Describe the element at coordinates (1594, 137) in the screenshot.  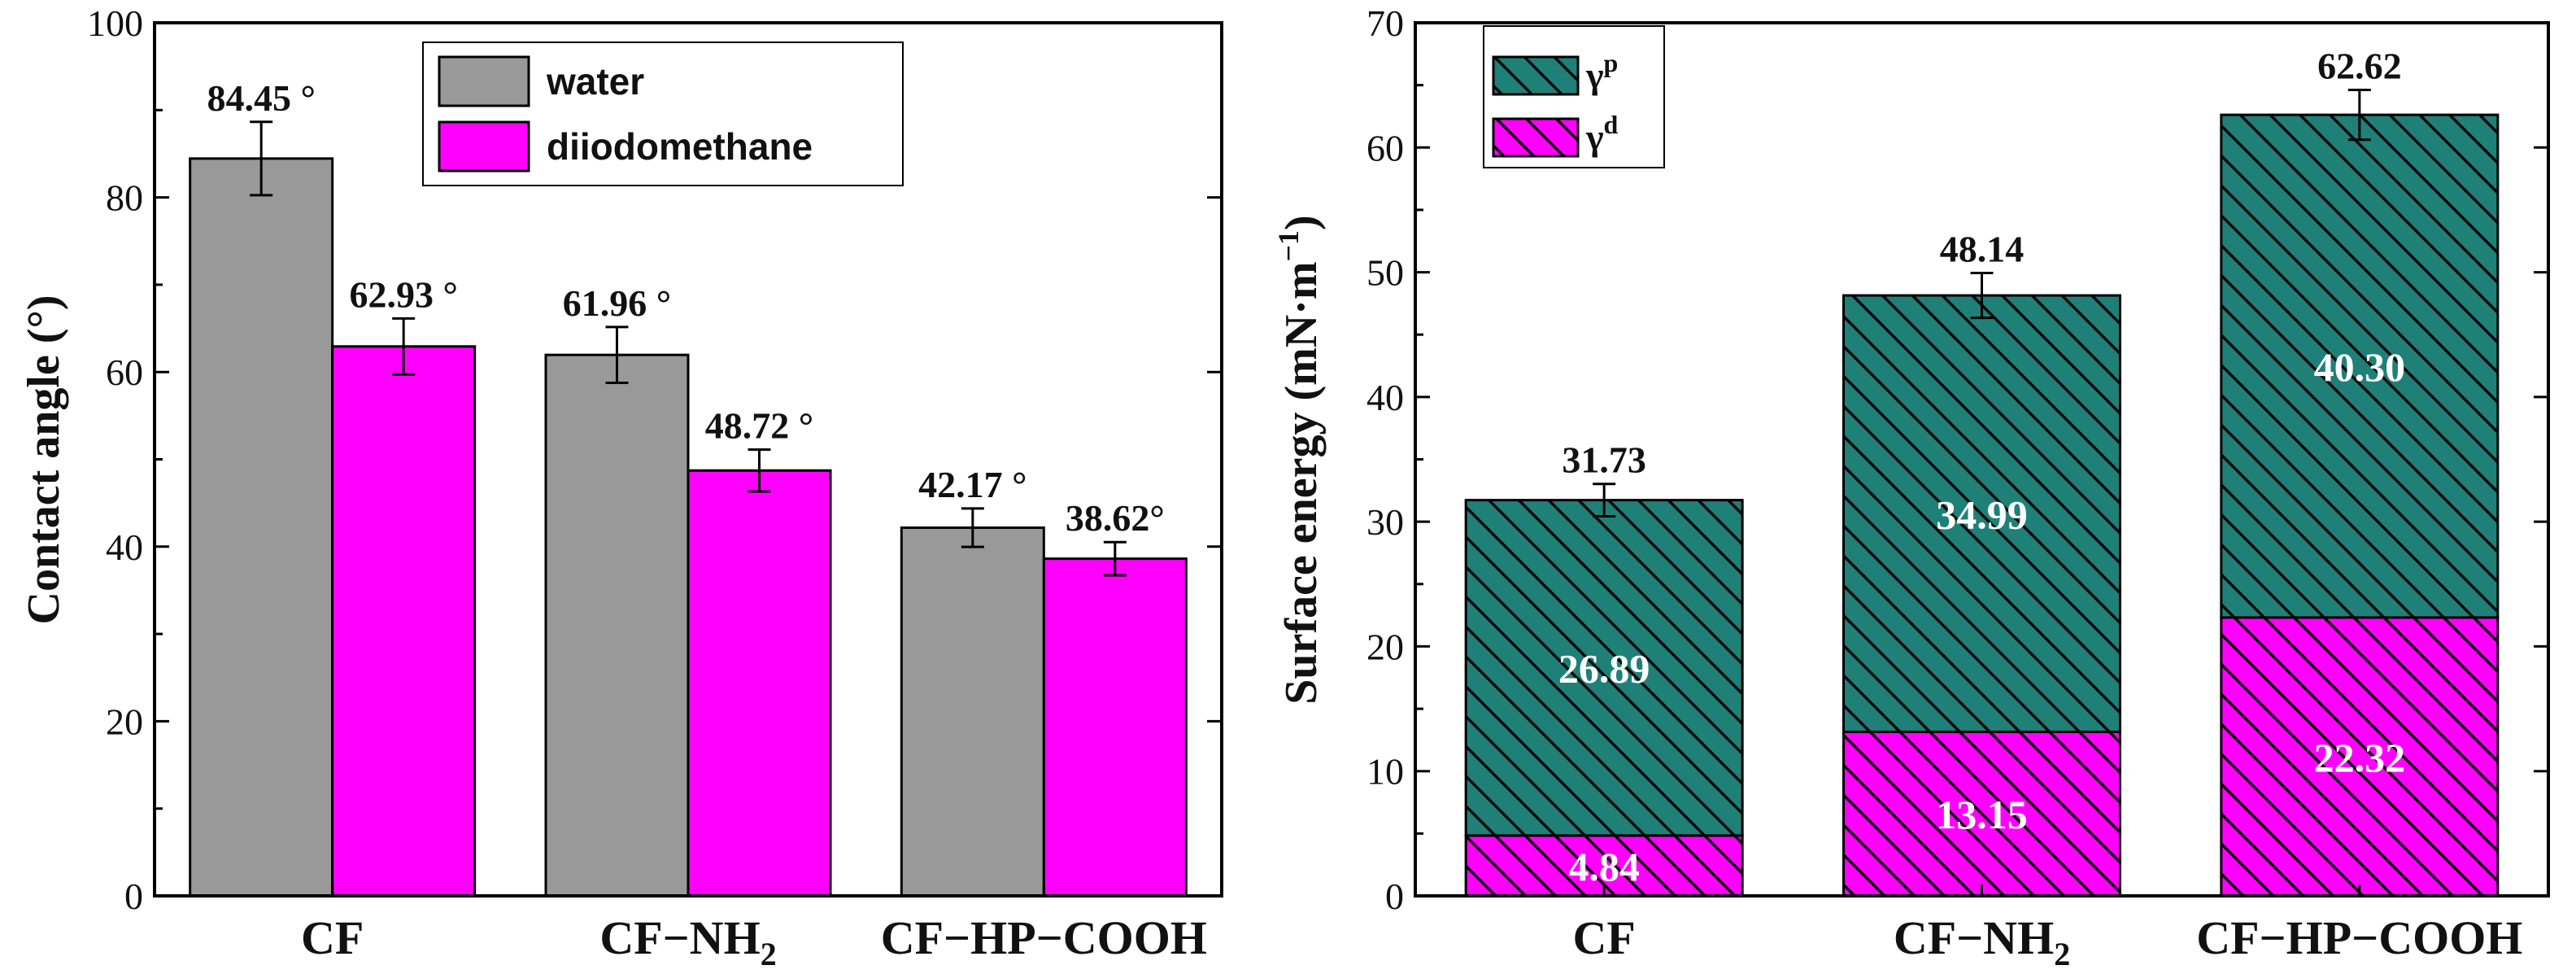
I see `legend-gamma-d-symbol: γ` at that location.